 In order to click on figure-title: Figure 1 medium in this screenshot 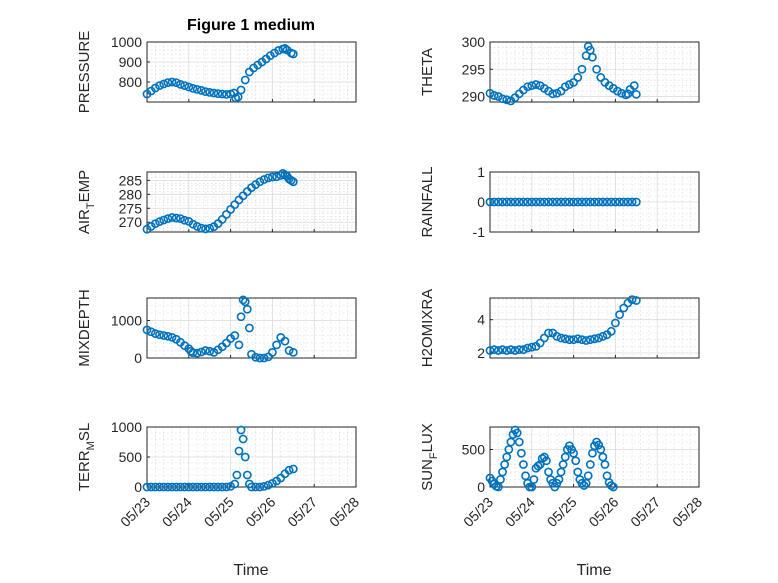, I will do `click(251, 25)`.